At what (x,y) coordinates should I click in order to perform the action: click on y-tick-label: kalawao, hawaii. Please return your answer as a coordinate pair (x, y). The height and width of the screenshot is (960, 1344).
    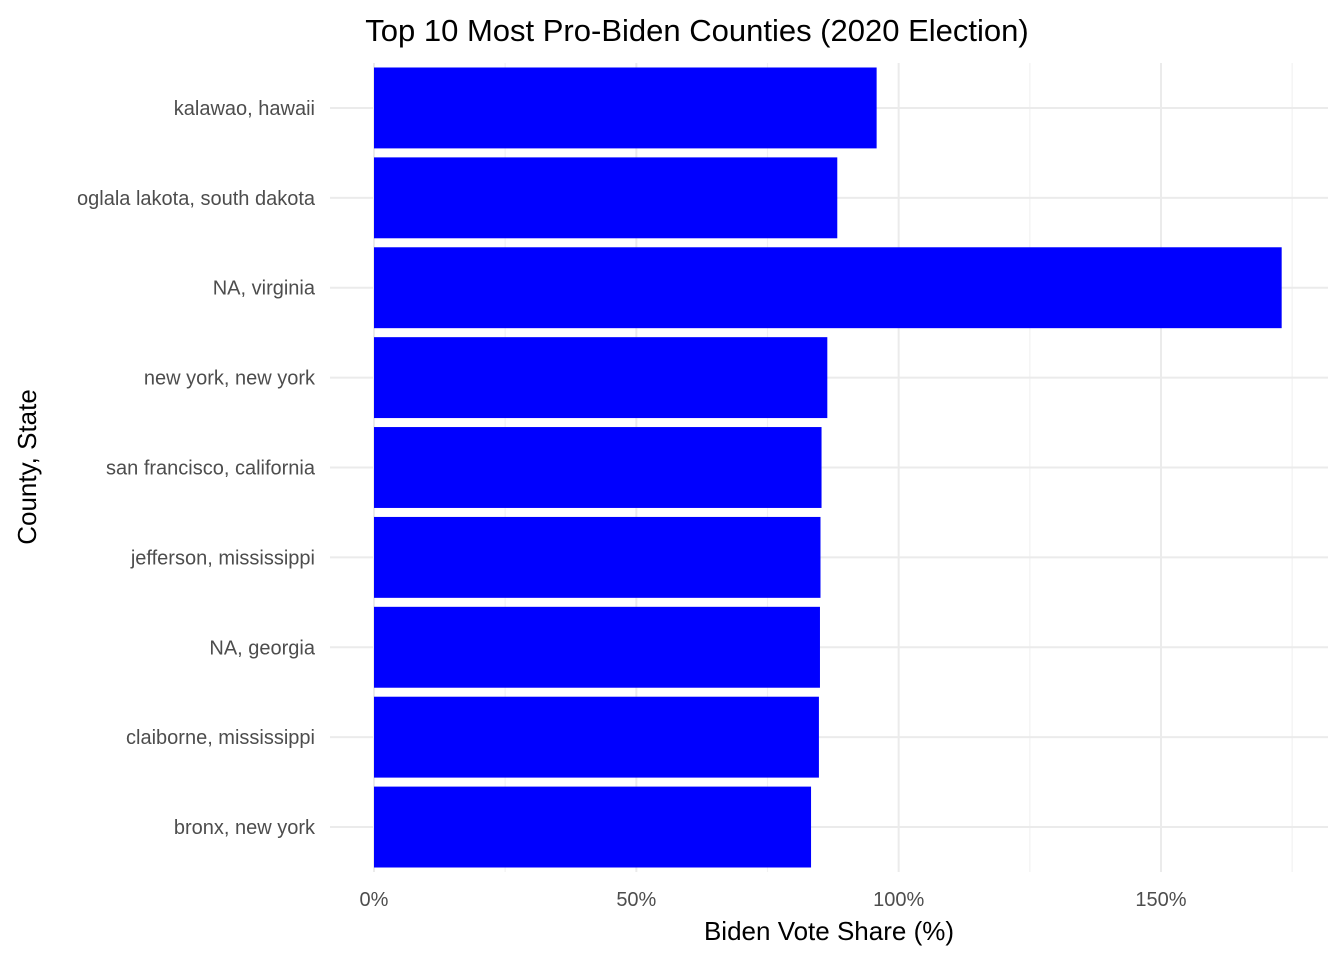
    Looking at the image, I should click on (244, 109).